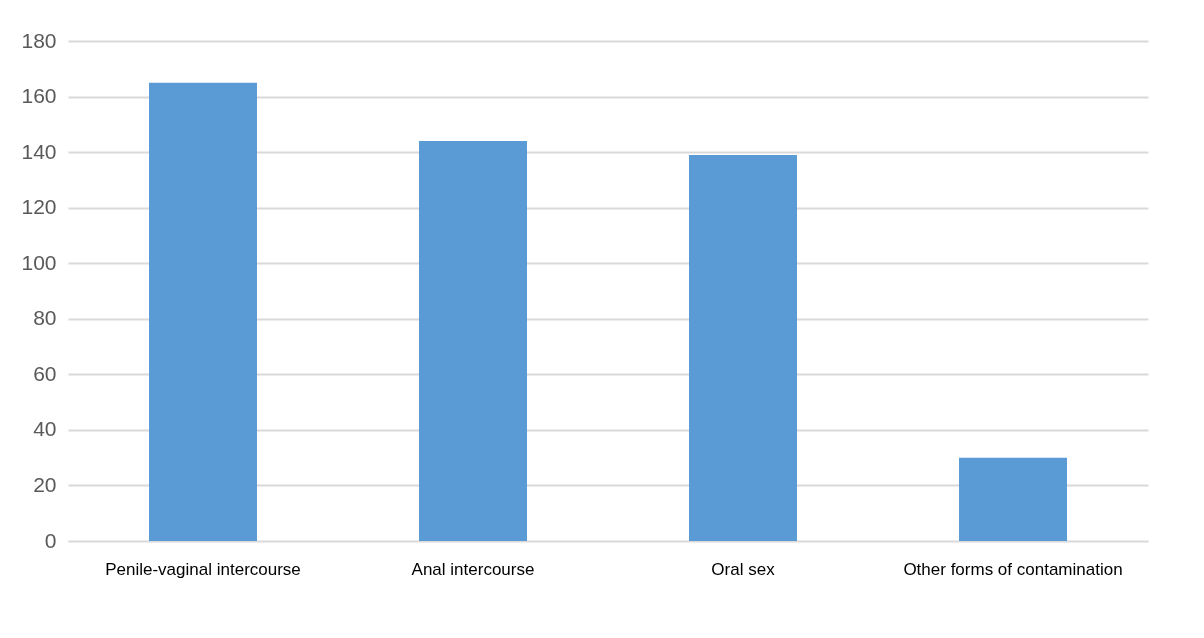 The image size is (1204, 638). What do you see at coordinates (473, 569) in the screenshot?
I see `x-tick-label: Anal intercourse` at bounding box center [473, 569].